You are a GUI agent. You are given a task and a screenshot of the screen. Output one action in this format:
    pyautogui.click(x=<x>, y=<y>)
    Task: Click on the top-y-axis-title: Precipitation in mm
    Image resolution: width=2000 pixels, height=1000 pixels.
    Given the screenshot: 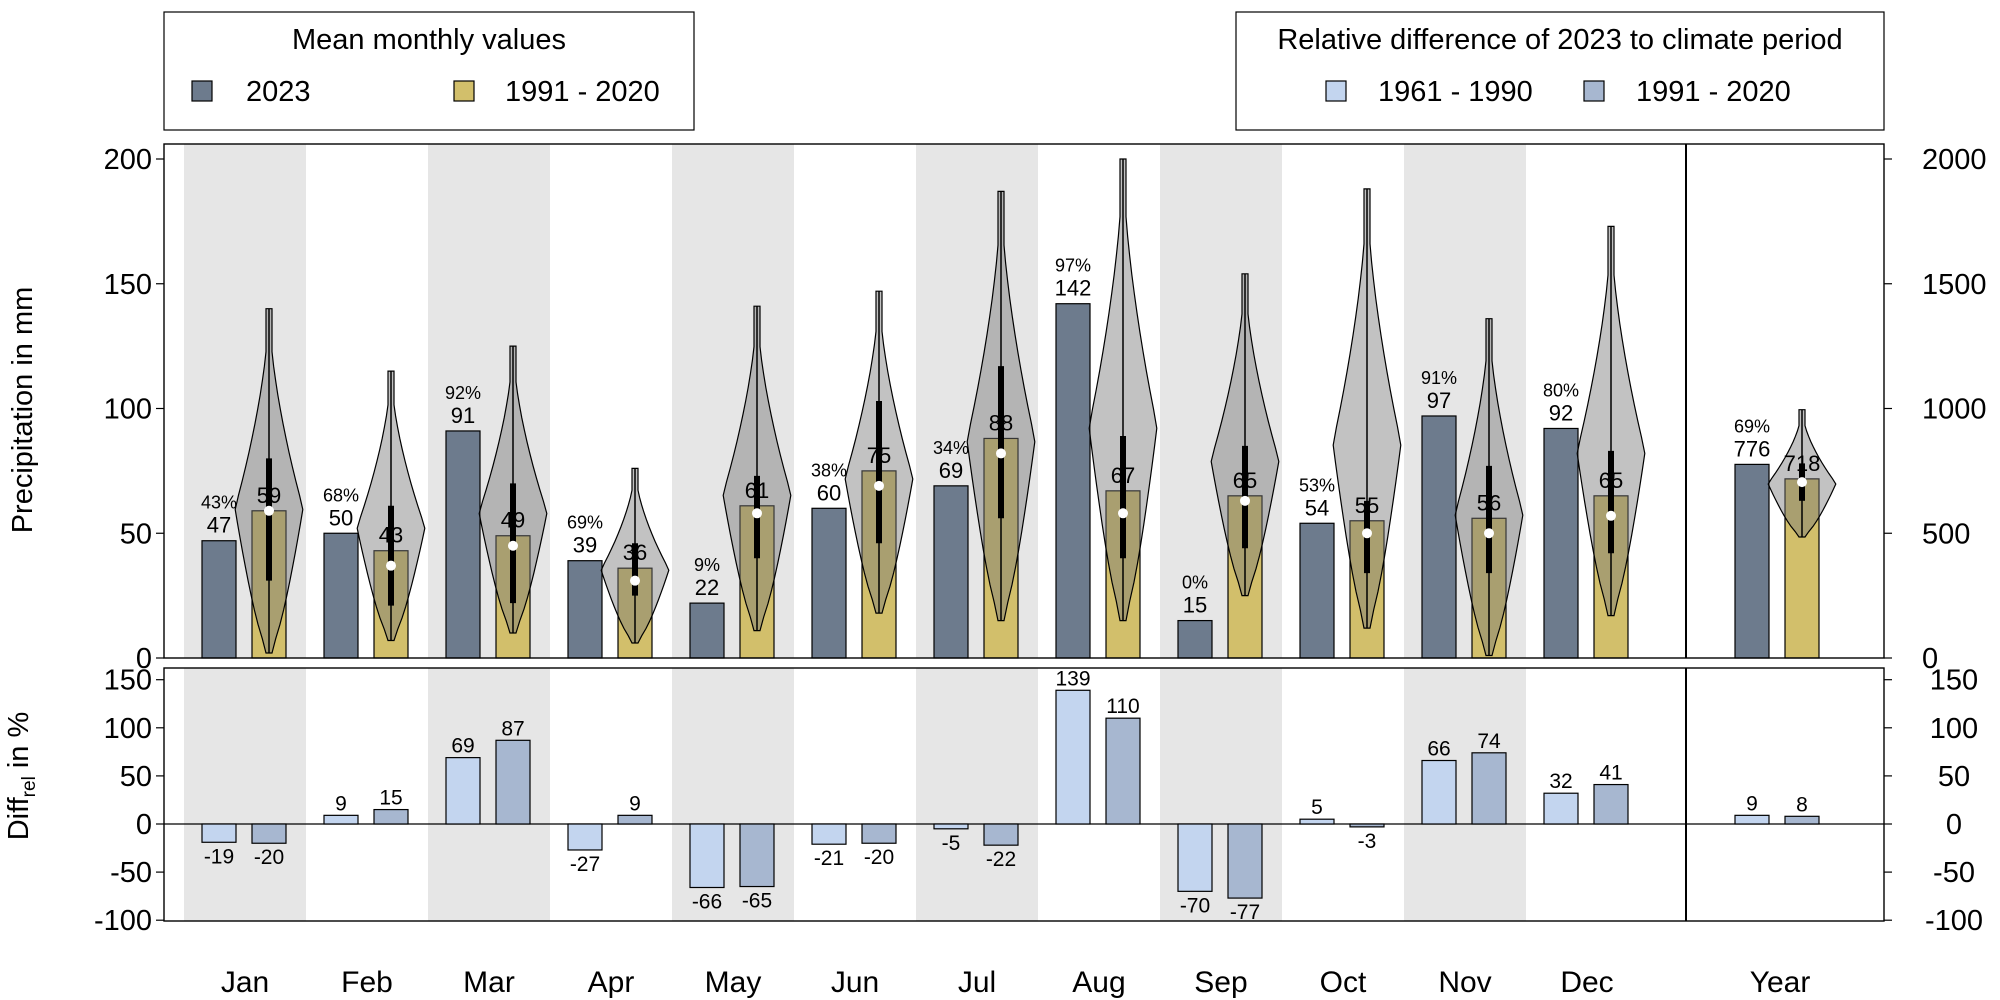 What is the action you would take?
    pyautogui.click(x=23, y=410)
    